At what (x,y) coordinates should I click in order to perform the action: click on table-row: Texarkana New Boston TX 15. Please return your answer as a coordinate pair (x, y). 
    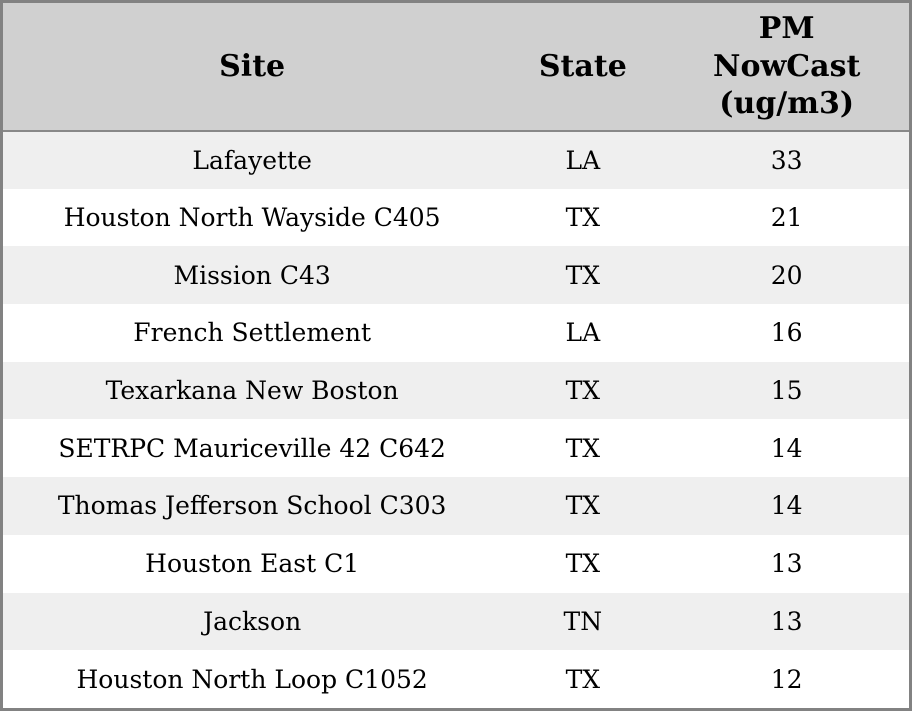
    Looking at the image, I should click on (456, 390).